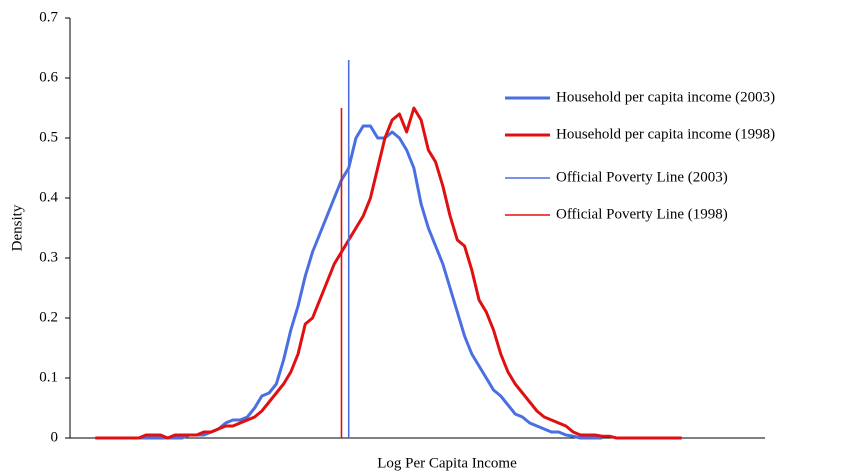 This screenshot has height=476, width=861. Describe the element at coordinates (48, 197) in the screenshot. I see `y-tick-label: 0.4` at that location.